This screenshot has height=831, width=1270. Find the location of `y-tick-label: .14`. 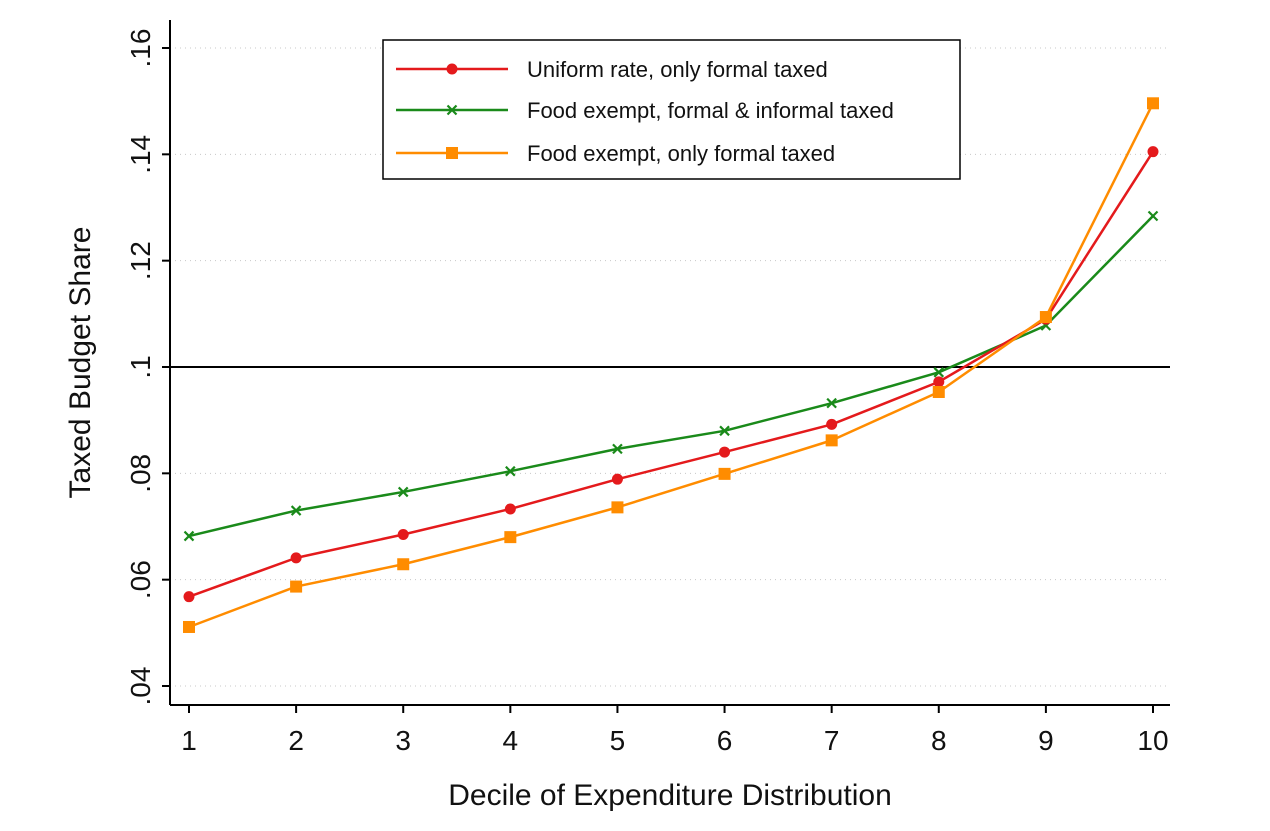

y-tick-label: .14 is located at coordinates (140, 154).